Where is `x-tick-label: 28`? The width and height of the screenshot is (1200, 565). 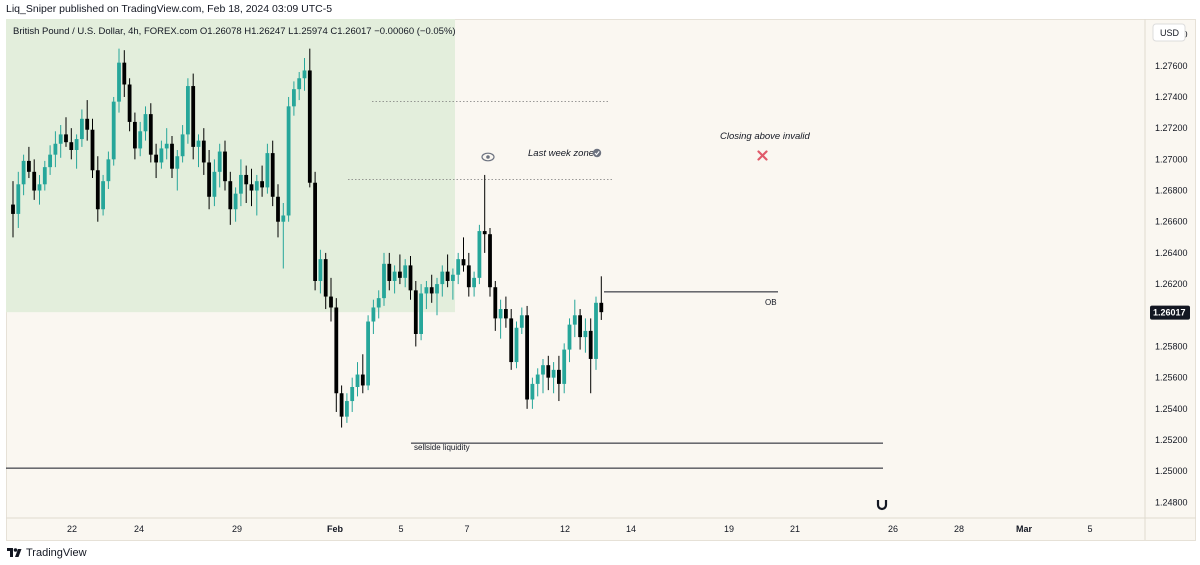
x-tick-label: 28 is located at coordinates (959, 529).